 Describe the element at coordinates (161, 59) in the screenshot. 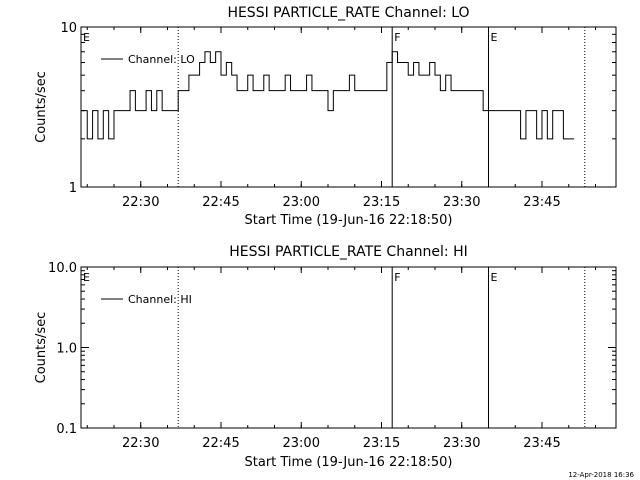

I see `legend-entry: Channel: LO` at that location.